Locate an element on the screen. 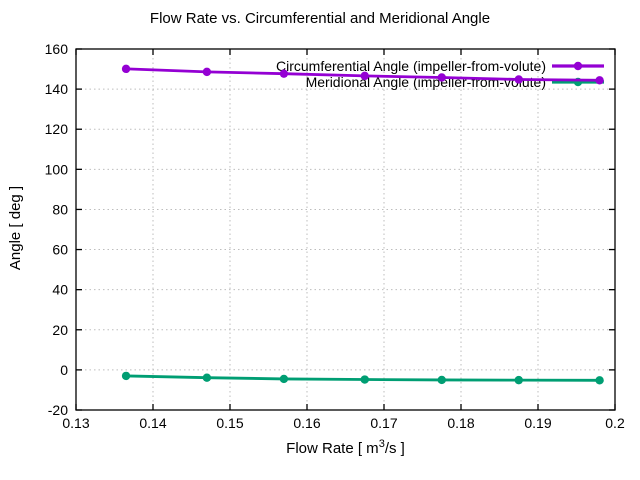  x-axis-label-superscript: 3 is located at coordinates (381, 444).